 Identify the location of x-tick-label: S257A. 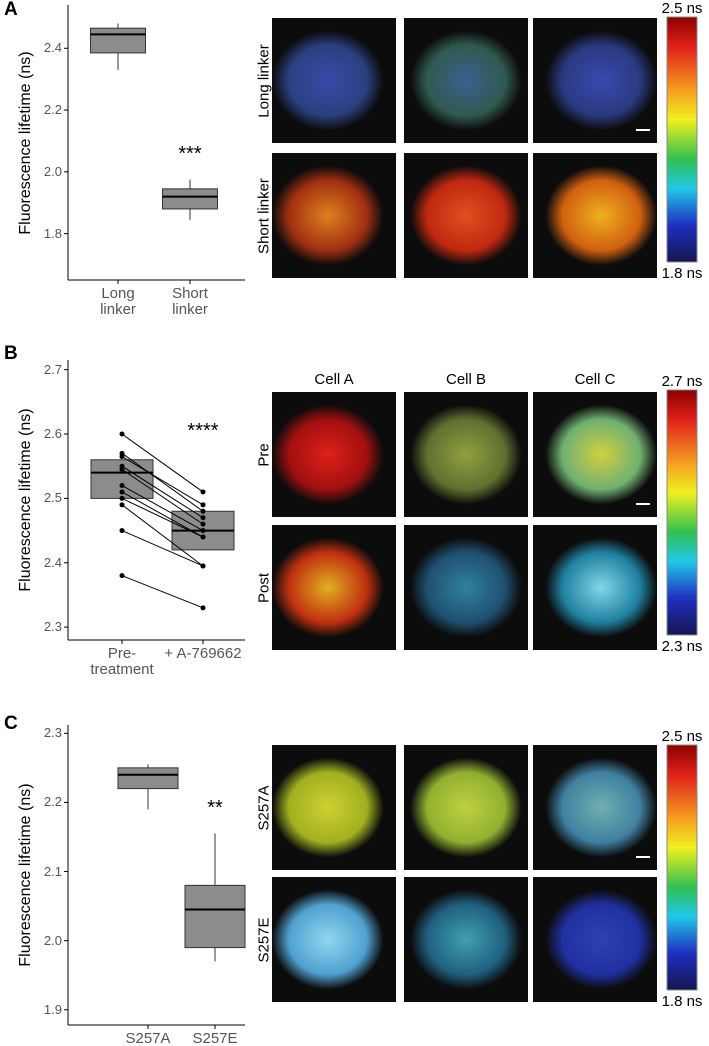
(148, 1038).